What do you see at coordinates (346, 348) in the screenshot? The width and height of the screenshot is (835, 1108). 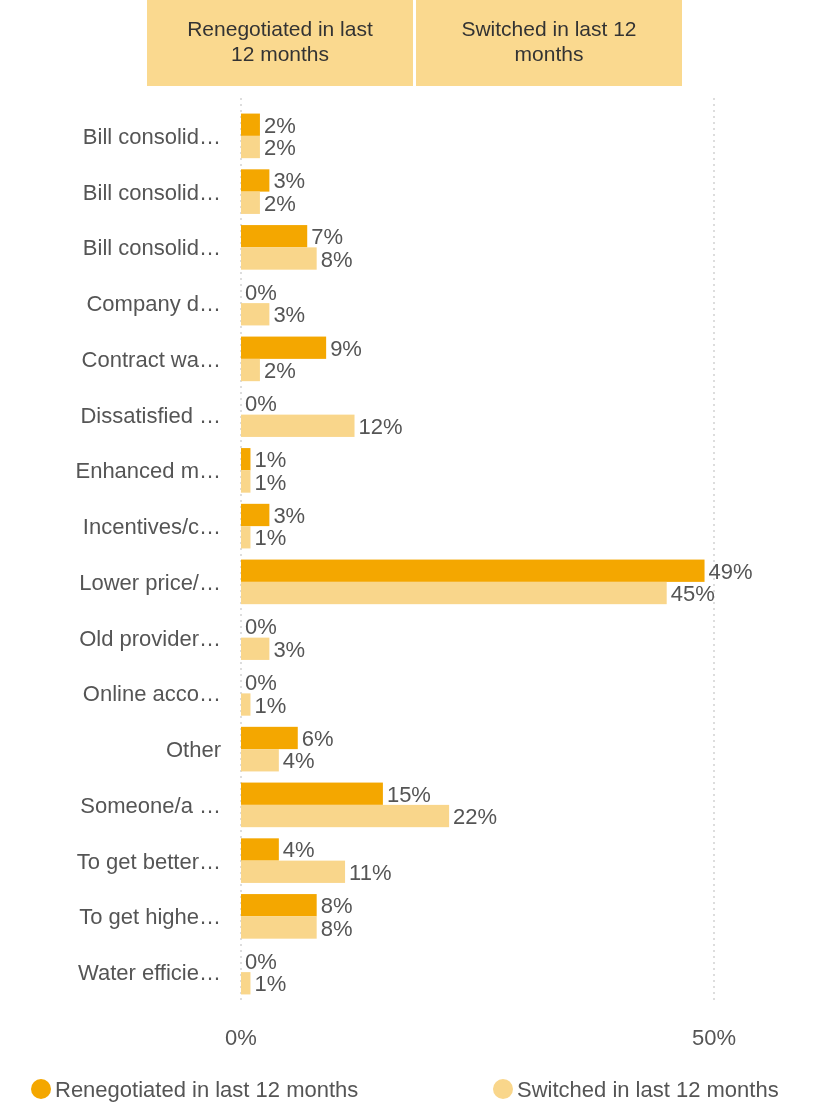 I see `data-label: 9%` at bounding box center [346, 348].